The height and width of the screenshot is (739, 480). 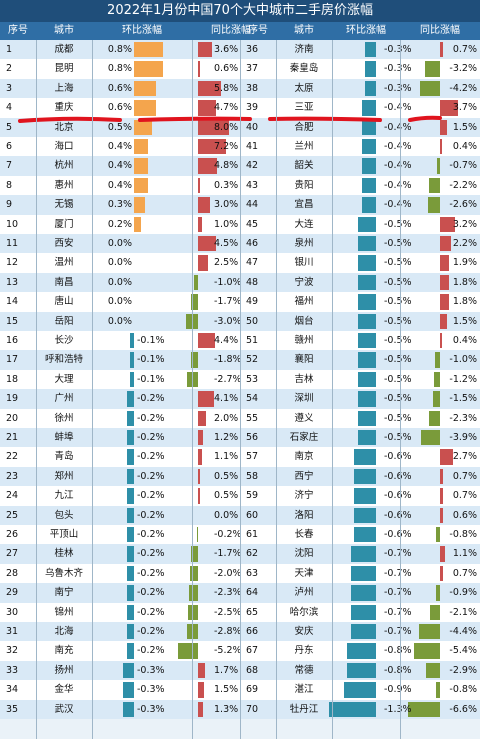 I want to click on yoy-value: 3.6%, so click(x=226, y=49).